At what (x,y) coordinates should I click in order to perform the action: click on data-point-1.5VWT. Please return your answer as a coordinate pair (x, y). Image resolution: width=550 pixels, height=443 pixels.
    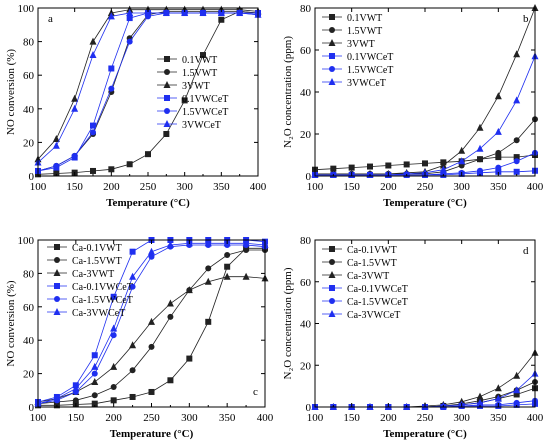
    Looking at the image, I should click on (498, 152).